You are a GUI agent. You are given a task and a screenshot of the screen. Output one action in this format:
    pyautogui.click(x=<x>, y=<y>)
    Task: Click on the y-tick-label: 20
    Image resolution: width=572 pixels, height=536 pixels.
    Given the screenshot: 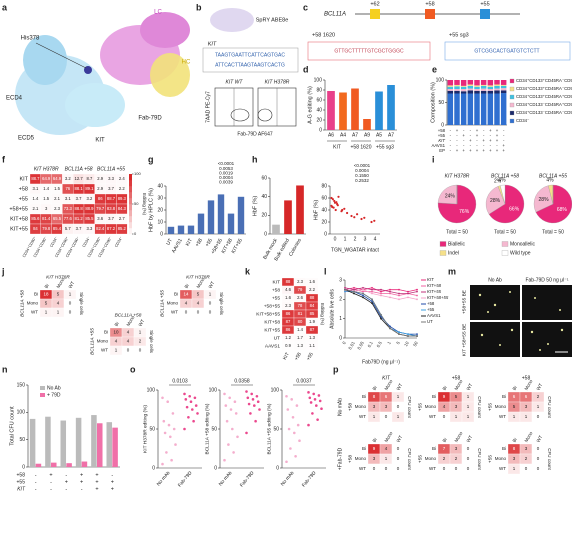 What is the action you would take?
    pyautogui.click(x=160, y=210)
    